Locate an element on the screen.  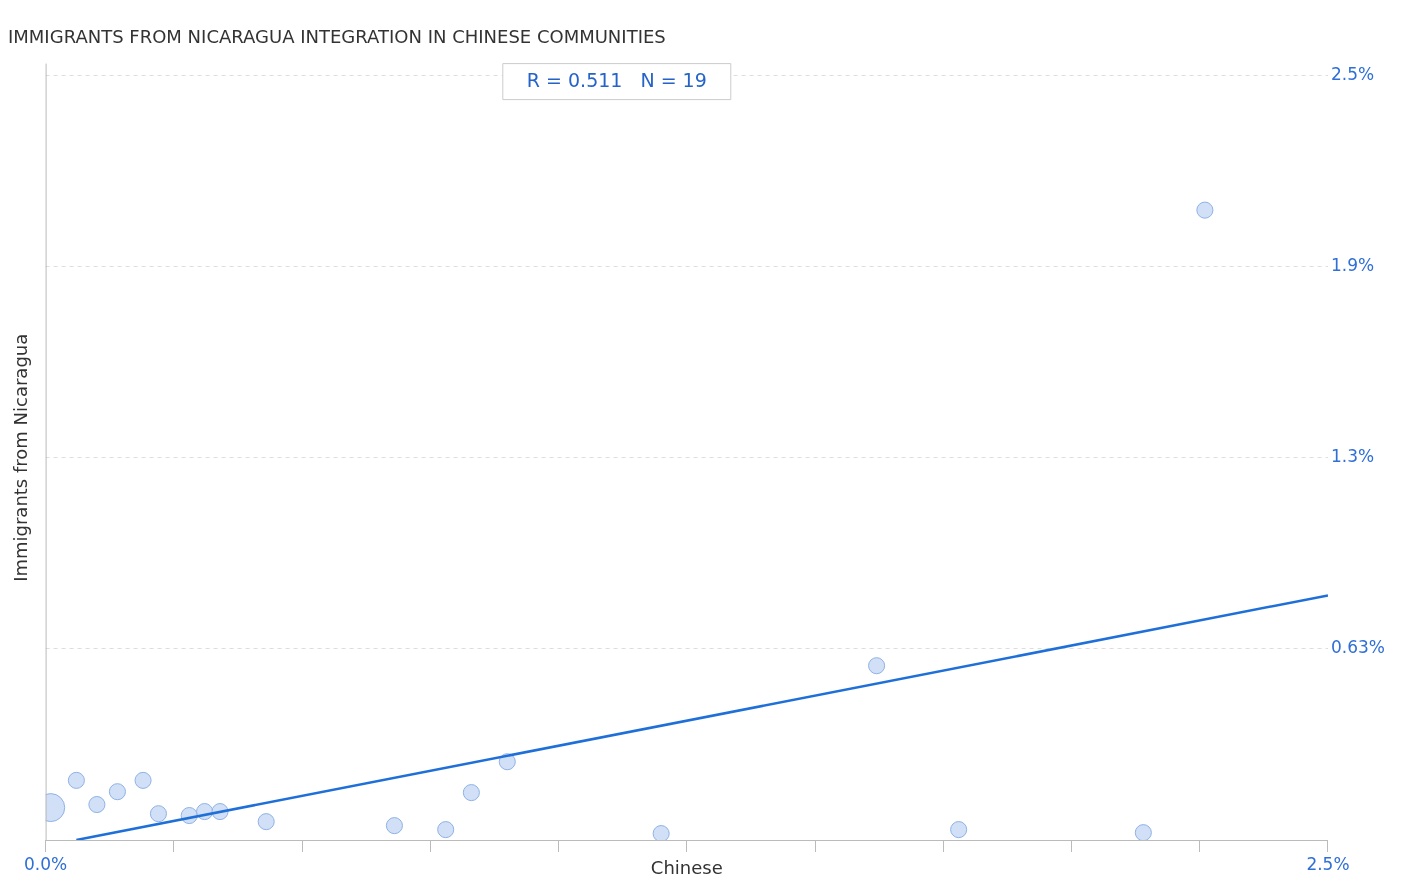
y-tick-label: 2.5% is located at coordinates (1353, 74).